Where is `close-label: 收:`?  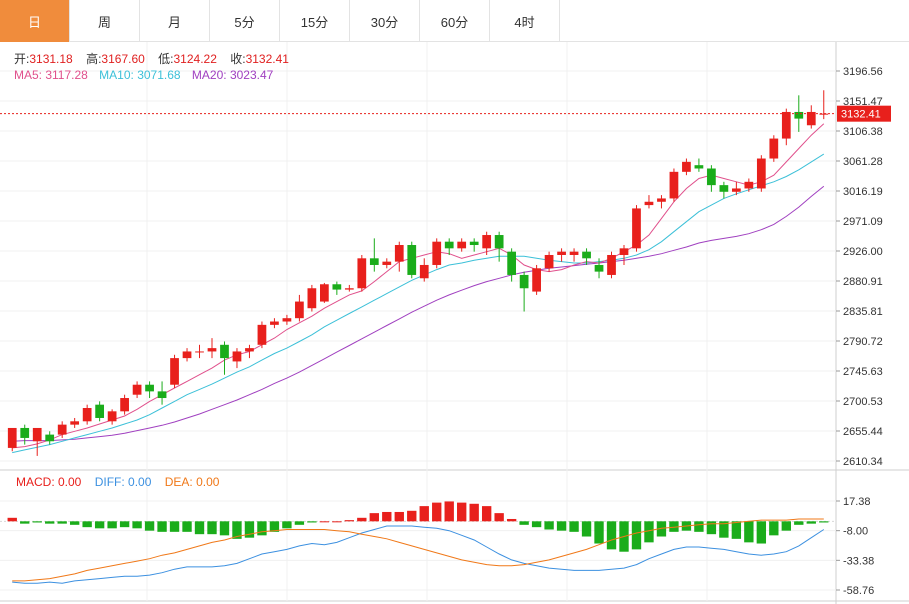 close-label: 收: is located at coordinates (238, 59).